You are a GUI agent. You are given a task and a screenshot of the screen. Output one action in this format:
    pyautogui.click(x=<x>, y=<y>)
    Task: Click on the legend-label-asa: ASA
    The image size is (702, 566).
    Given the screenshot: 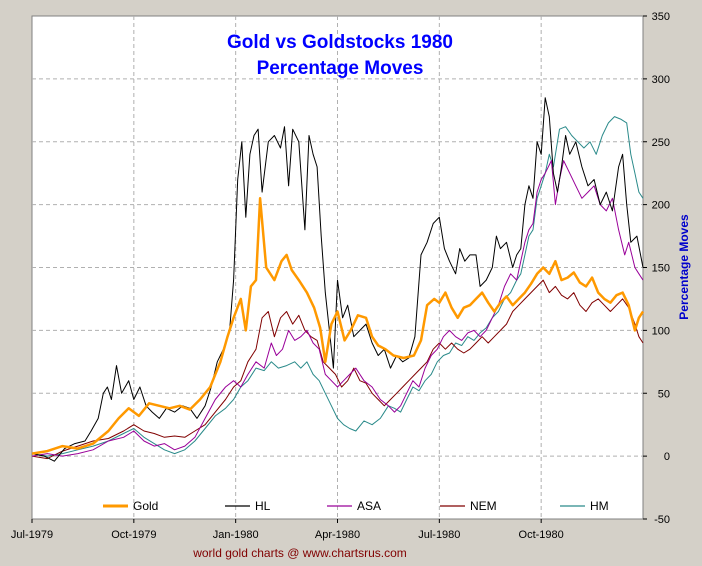 What is the action you would take?
    pyautogui.click(x=369, y=506)
    